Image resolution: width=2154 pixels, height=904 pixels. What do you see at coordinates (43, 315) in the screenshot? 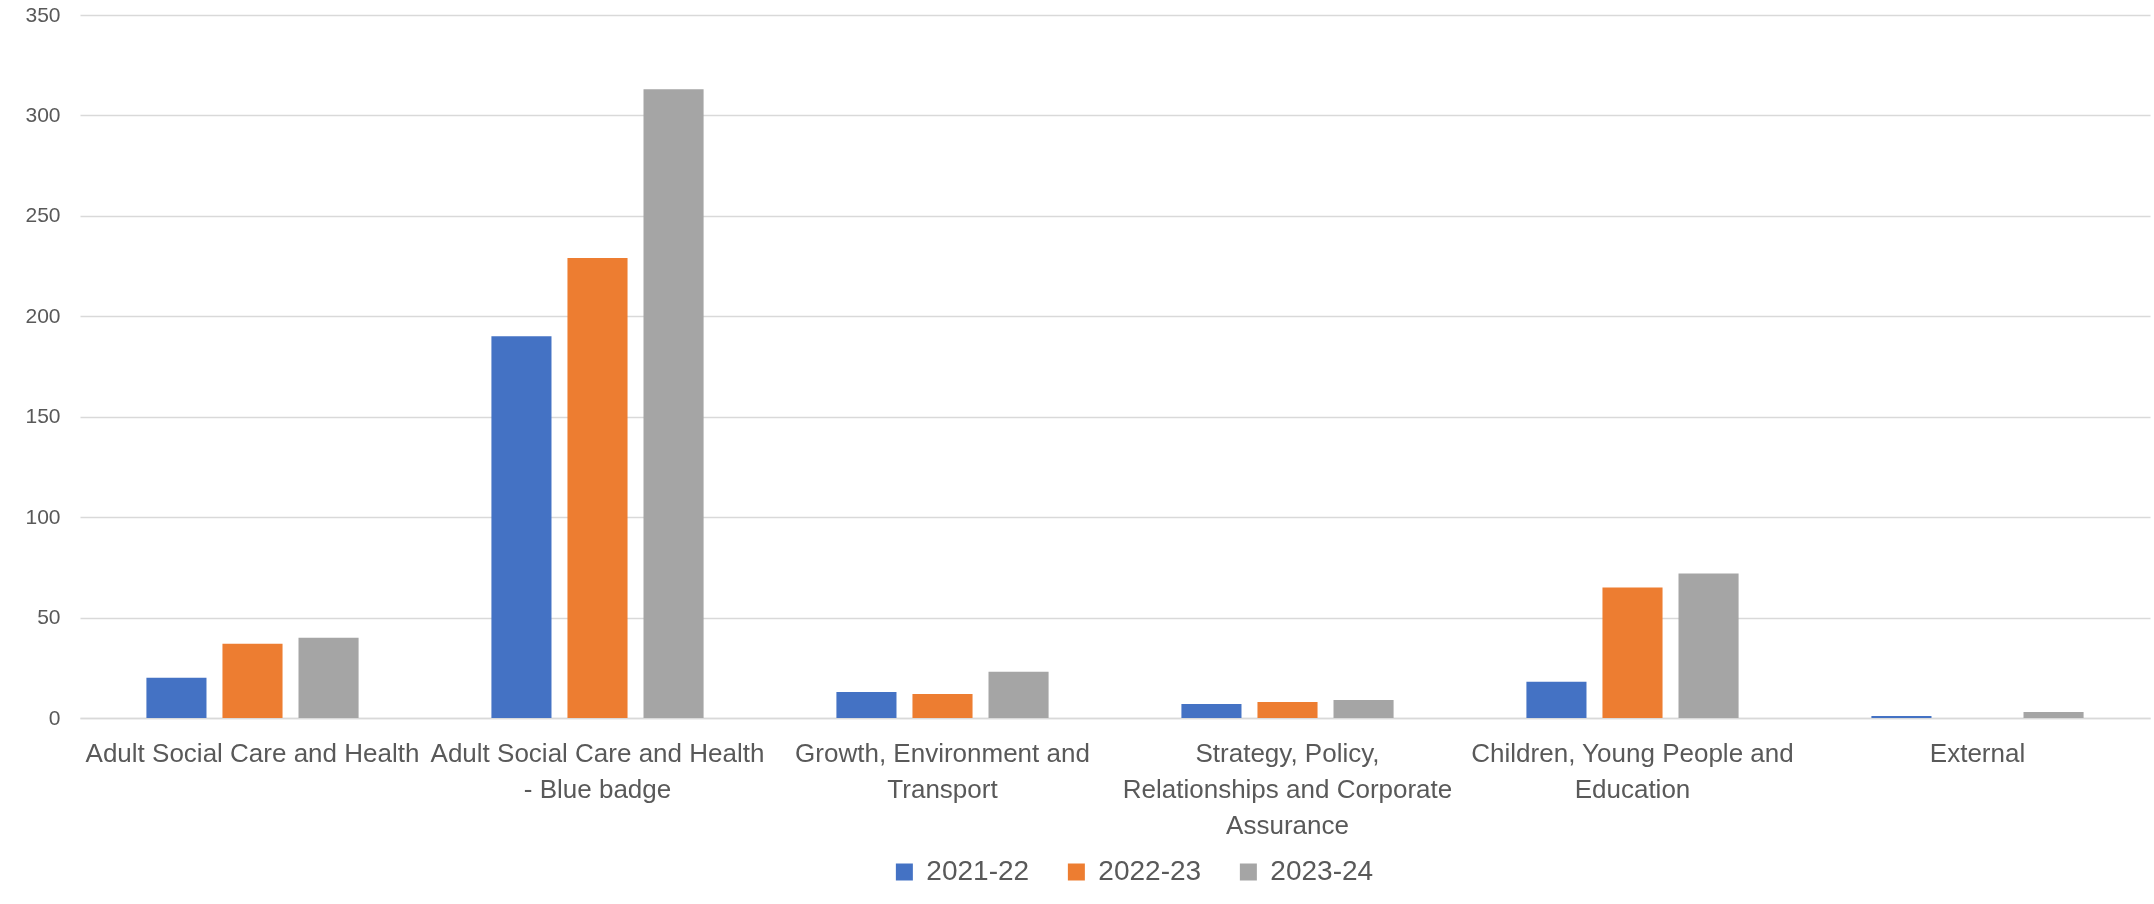
I see `y-tick-label: 200` at bounding box center [43, 315].